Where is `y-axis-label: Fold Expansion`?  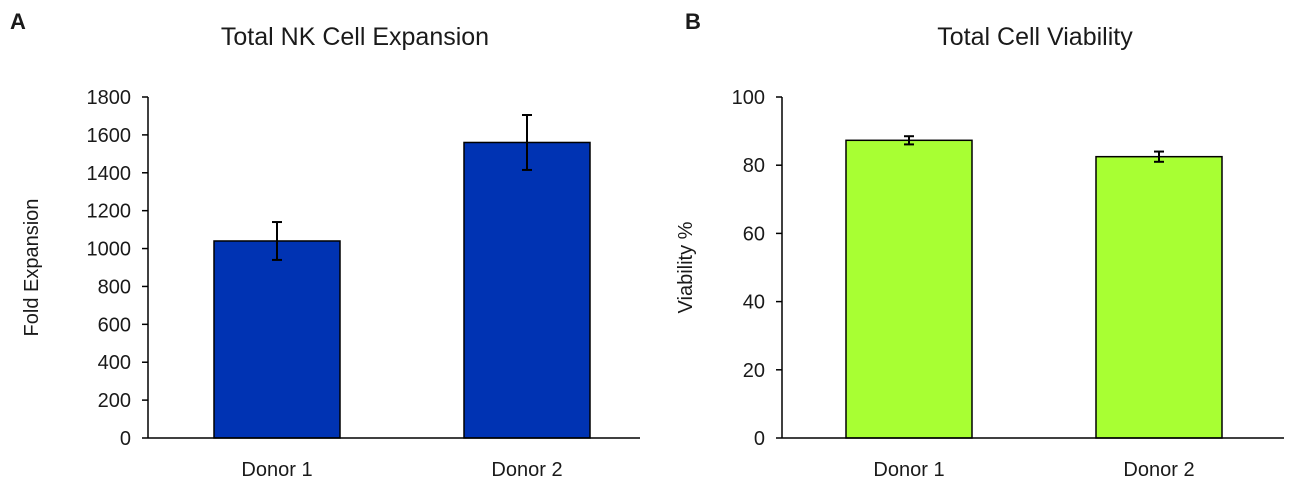
y-axis-label: Fold Expansion is located at coordinates (32, 268).